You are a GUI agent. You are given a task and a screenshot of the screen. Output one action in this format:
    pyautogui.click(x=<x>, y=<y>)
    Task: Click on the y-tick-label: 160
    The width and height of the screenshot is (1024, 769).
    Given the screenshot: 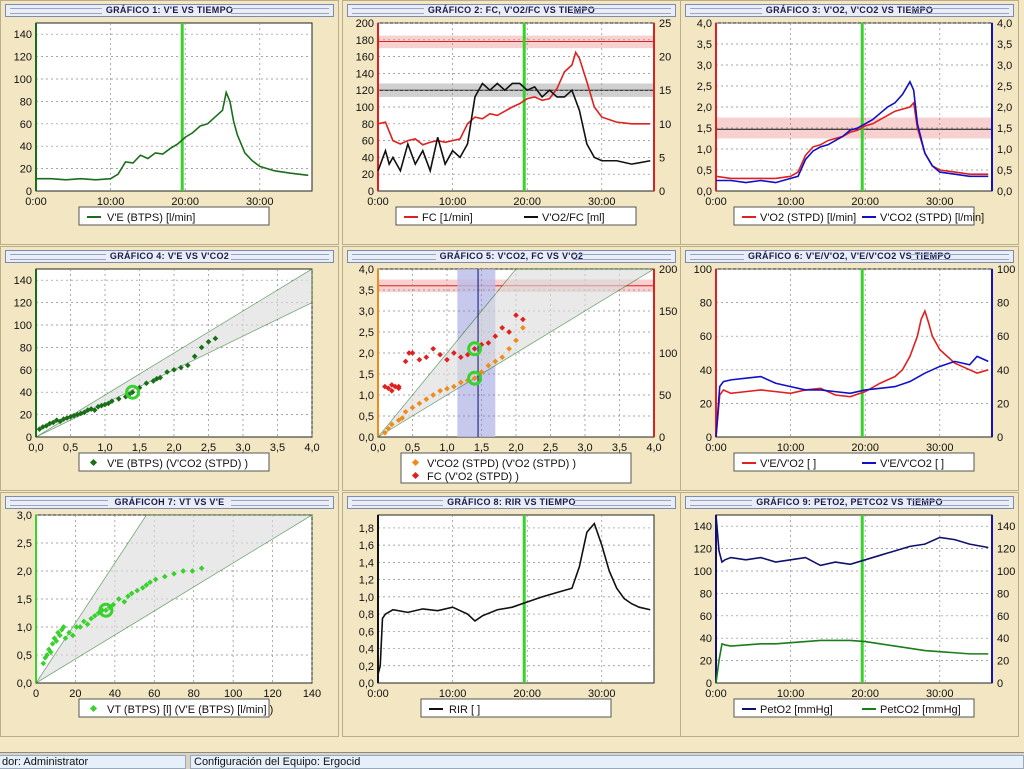 What is the action you would take?
    pyautogui.click(x=365, y=58)
    